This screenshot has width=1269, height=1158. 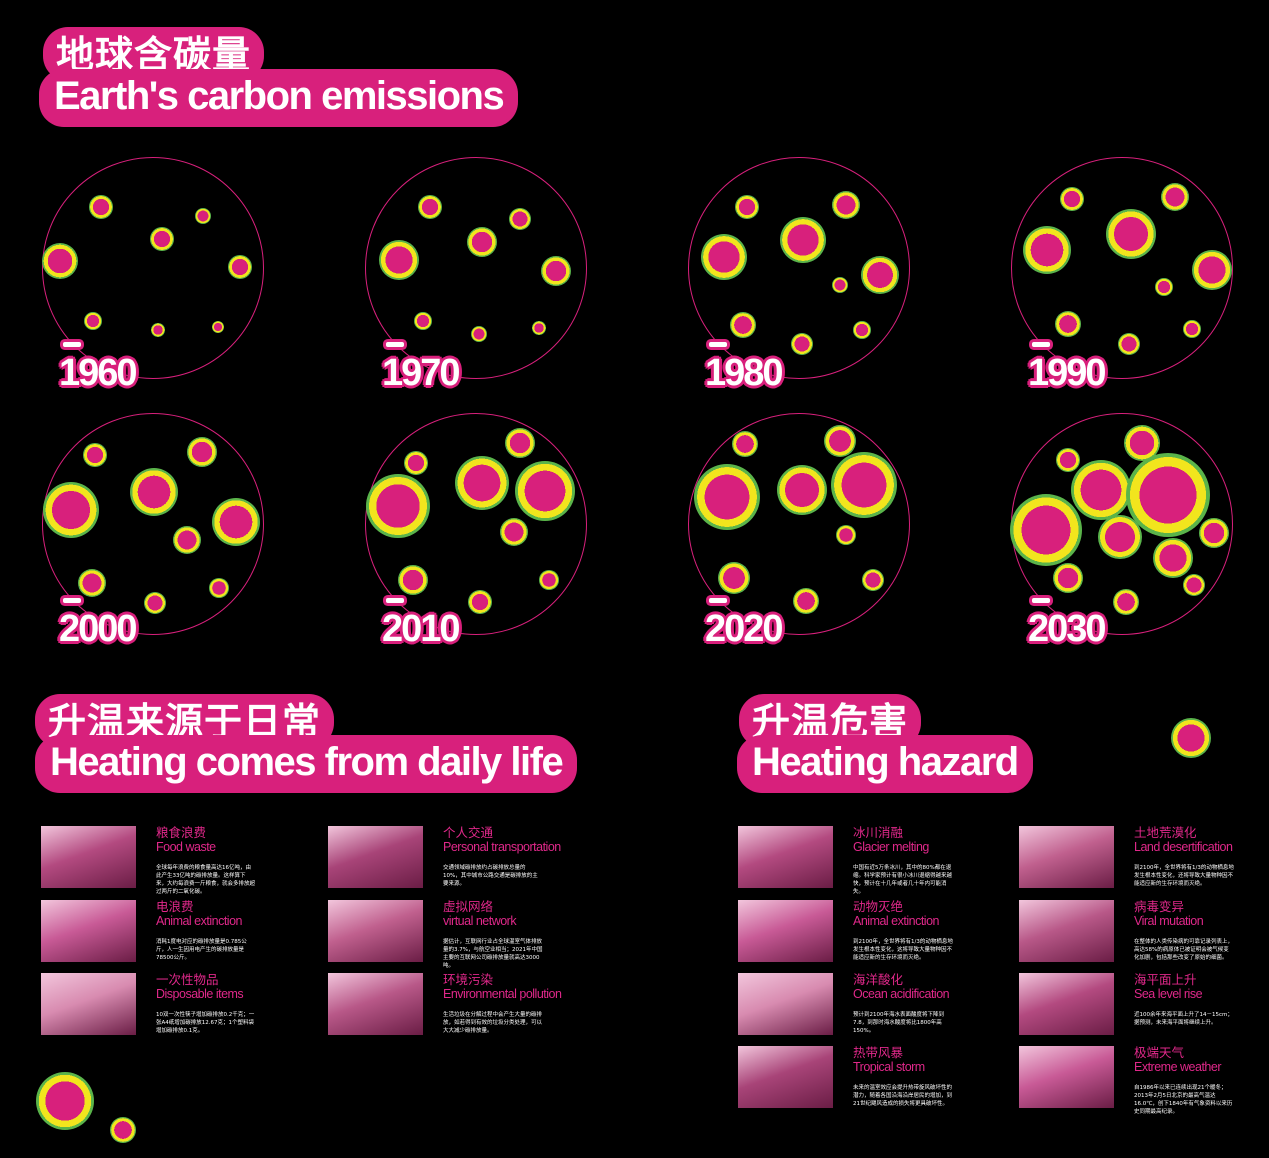 I want to click on item-title-en: Viral mutation, so click(x=1169, y=921).